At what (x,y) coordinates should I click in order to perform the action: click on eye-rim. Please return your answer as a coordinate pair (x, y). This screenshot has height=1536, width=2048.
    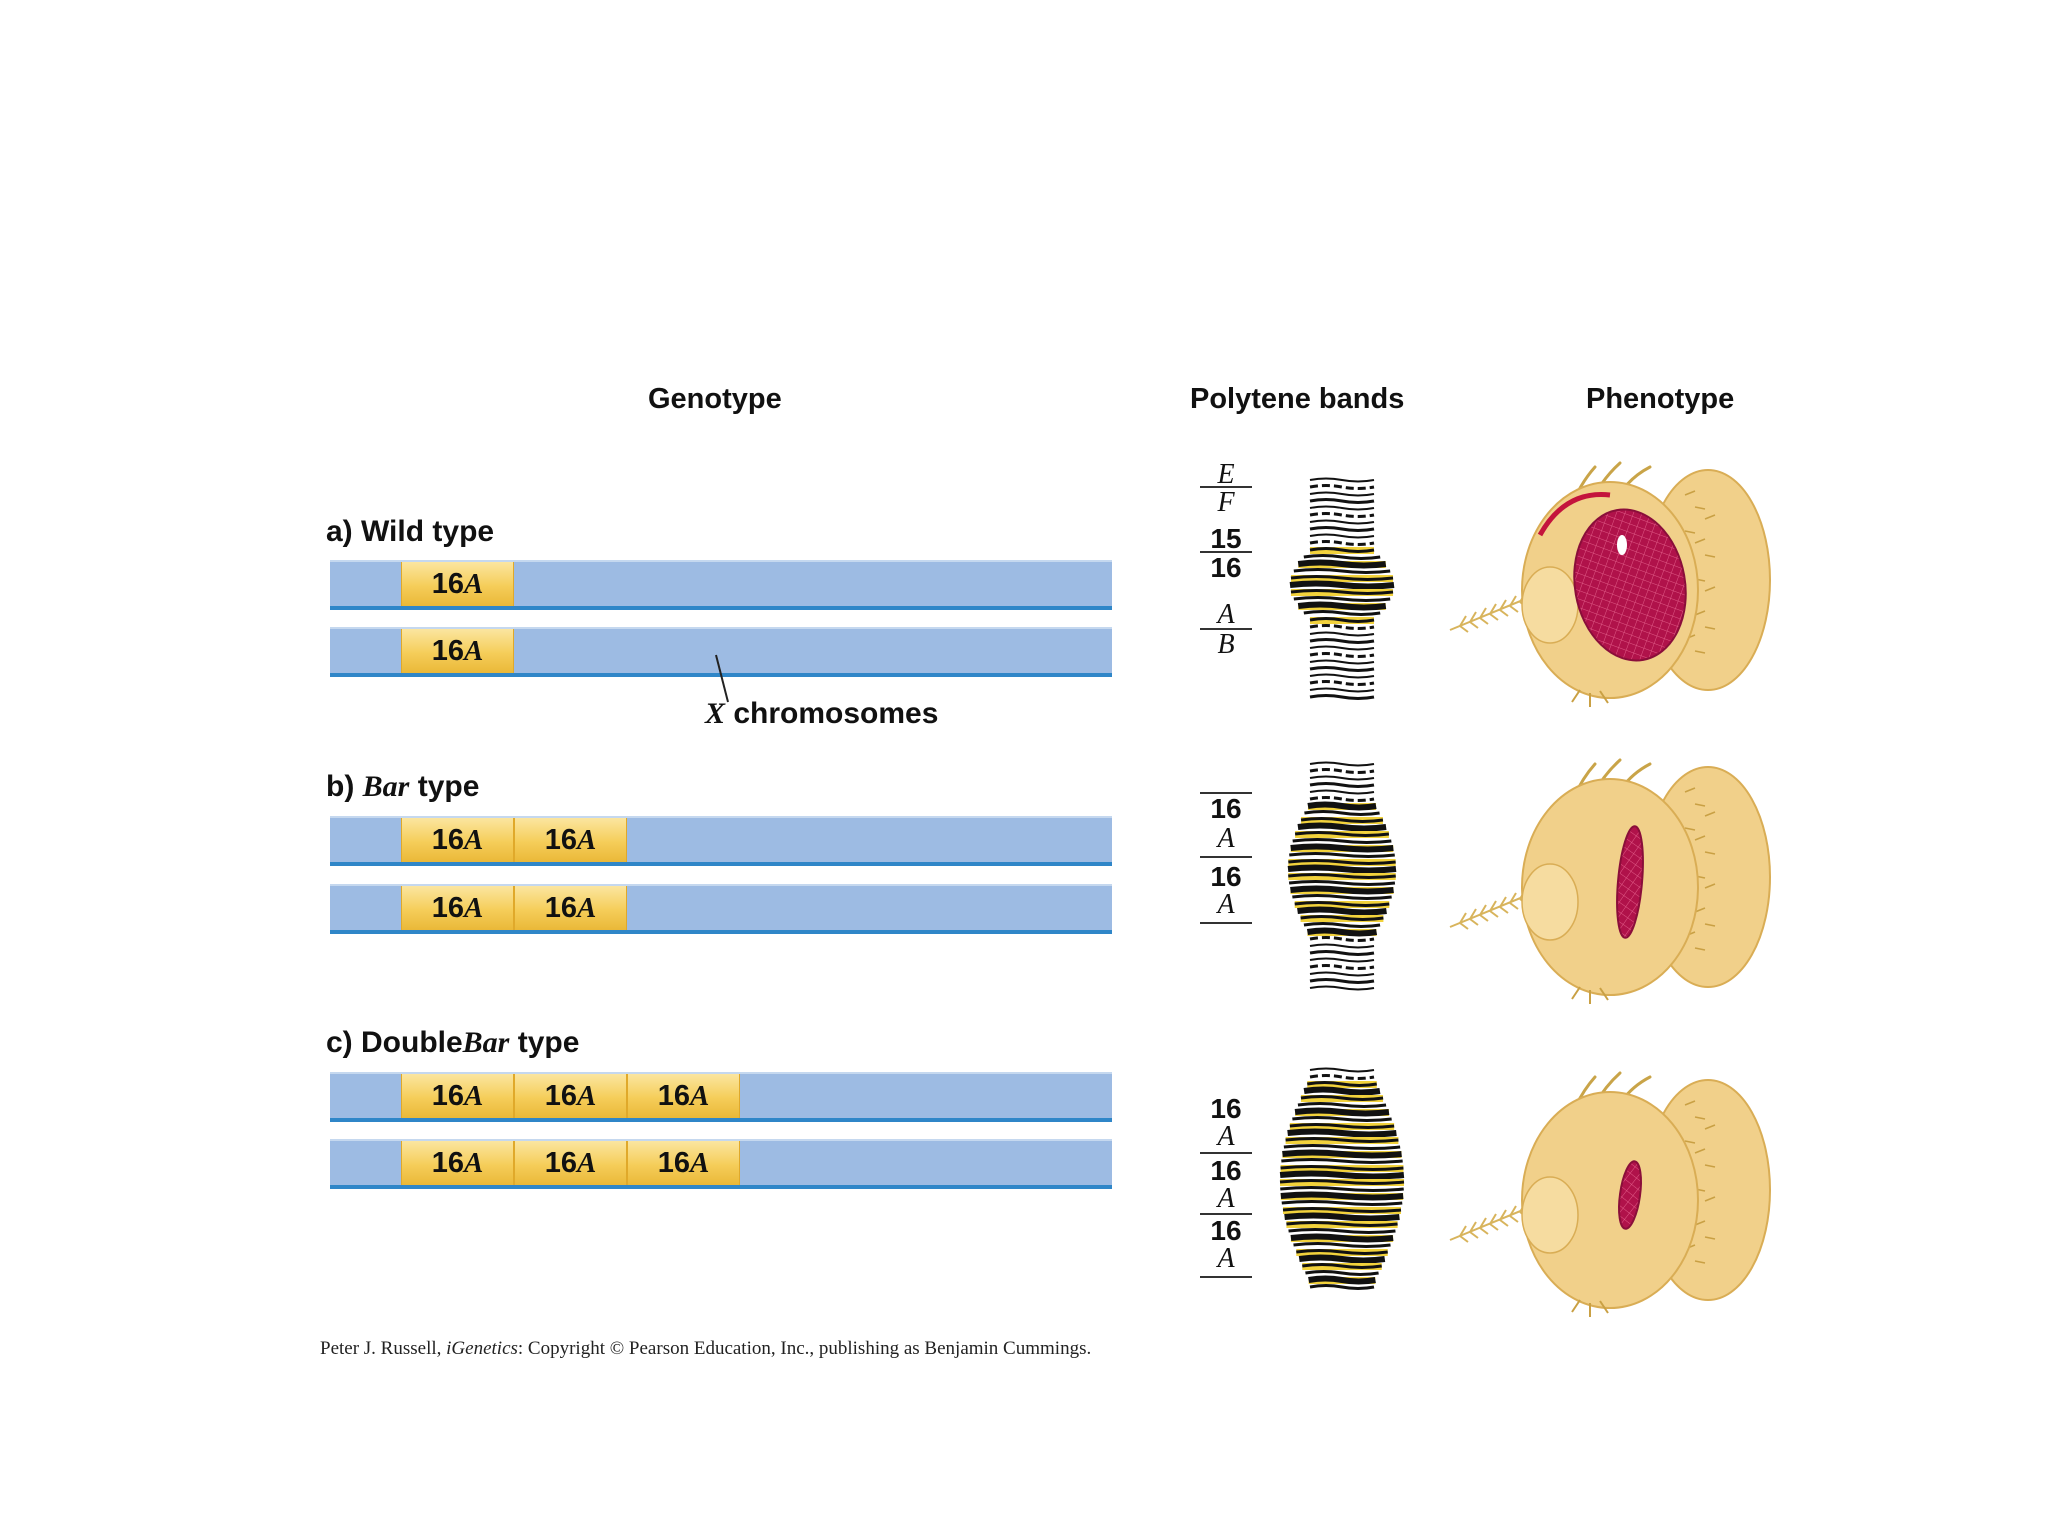
    Looking at the image, I should click on (1574, 514).